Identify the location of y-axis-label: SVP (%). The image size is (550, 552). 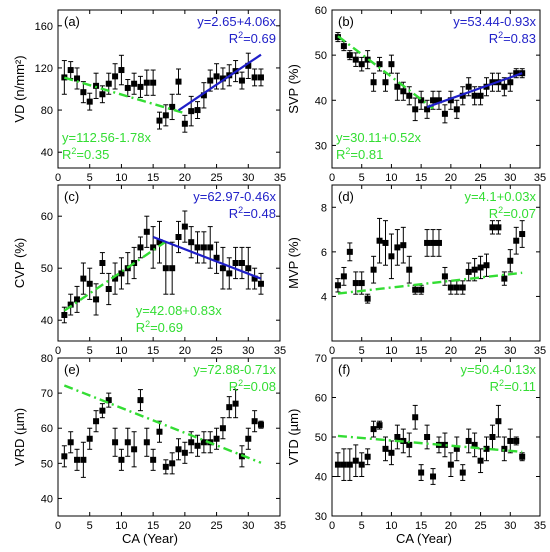
(293, 89).